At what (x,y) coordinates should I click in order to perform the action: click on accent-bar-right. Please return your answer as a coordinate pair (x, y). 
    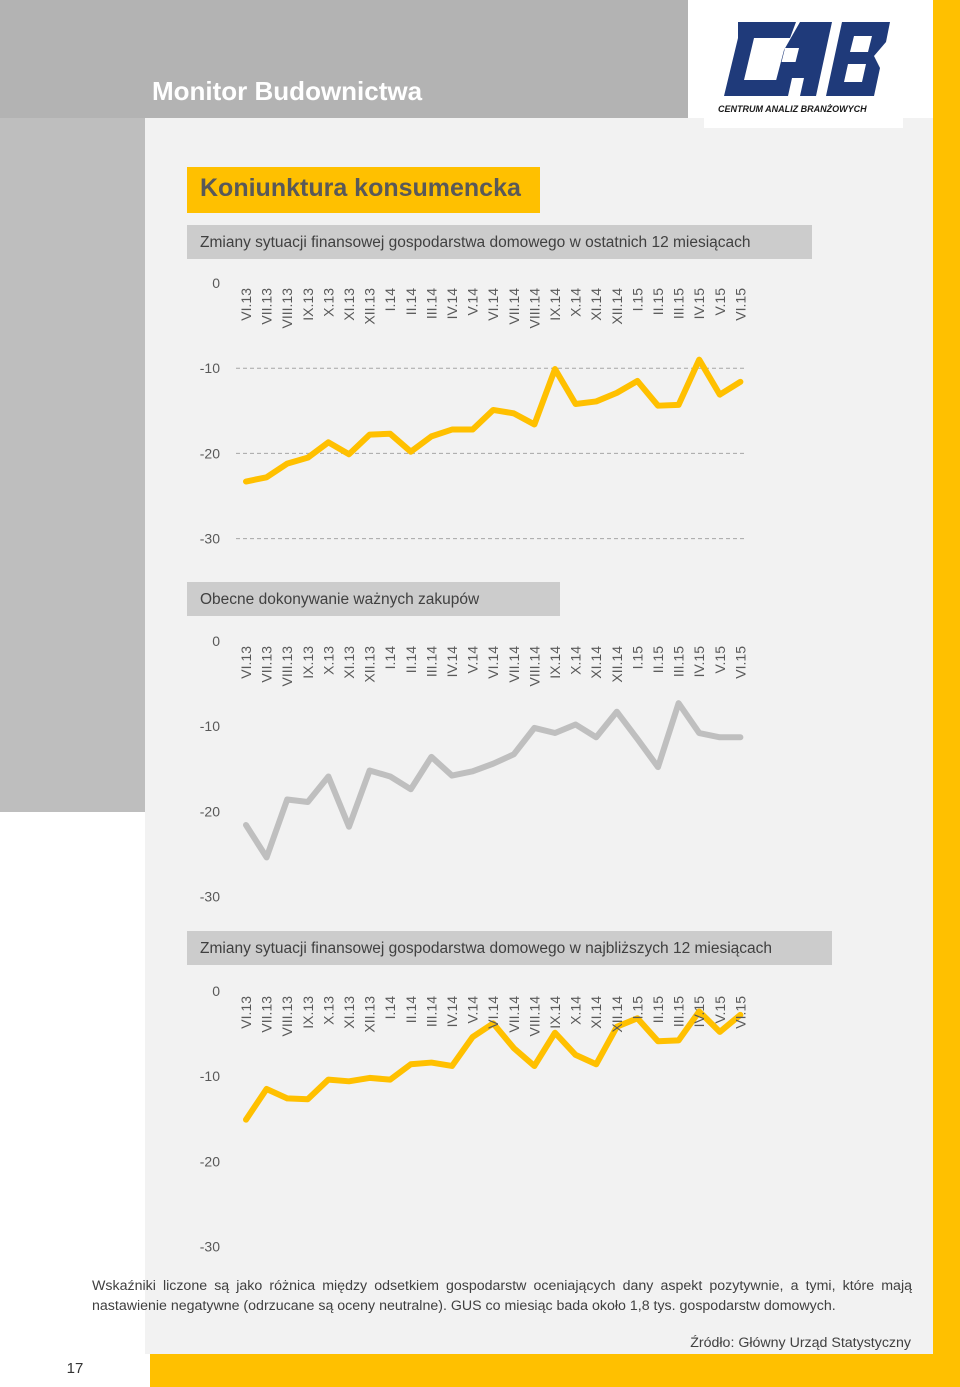
    Looking at the image, I should click on (946, 693).